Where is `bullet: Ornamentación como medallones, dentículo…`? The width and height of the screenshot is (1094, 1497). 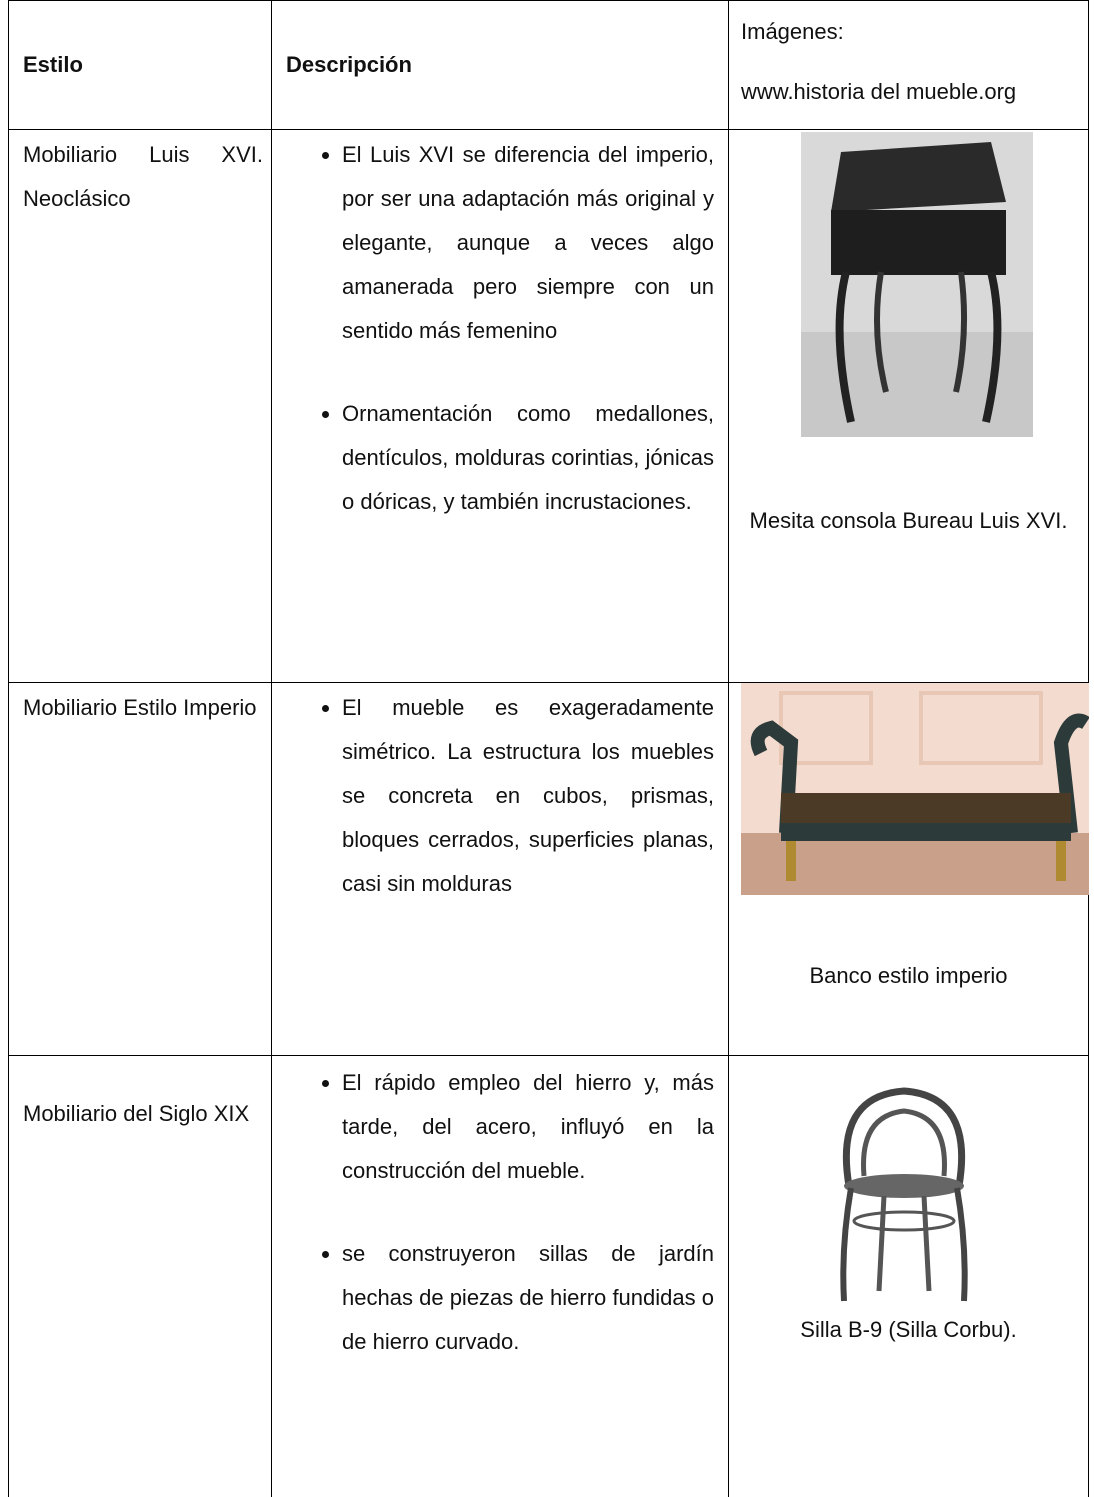
bullet: Ornamentación como medallones, dentículo… is located at coordinates (535, 458).